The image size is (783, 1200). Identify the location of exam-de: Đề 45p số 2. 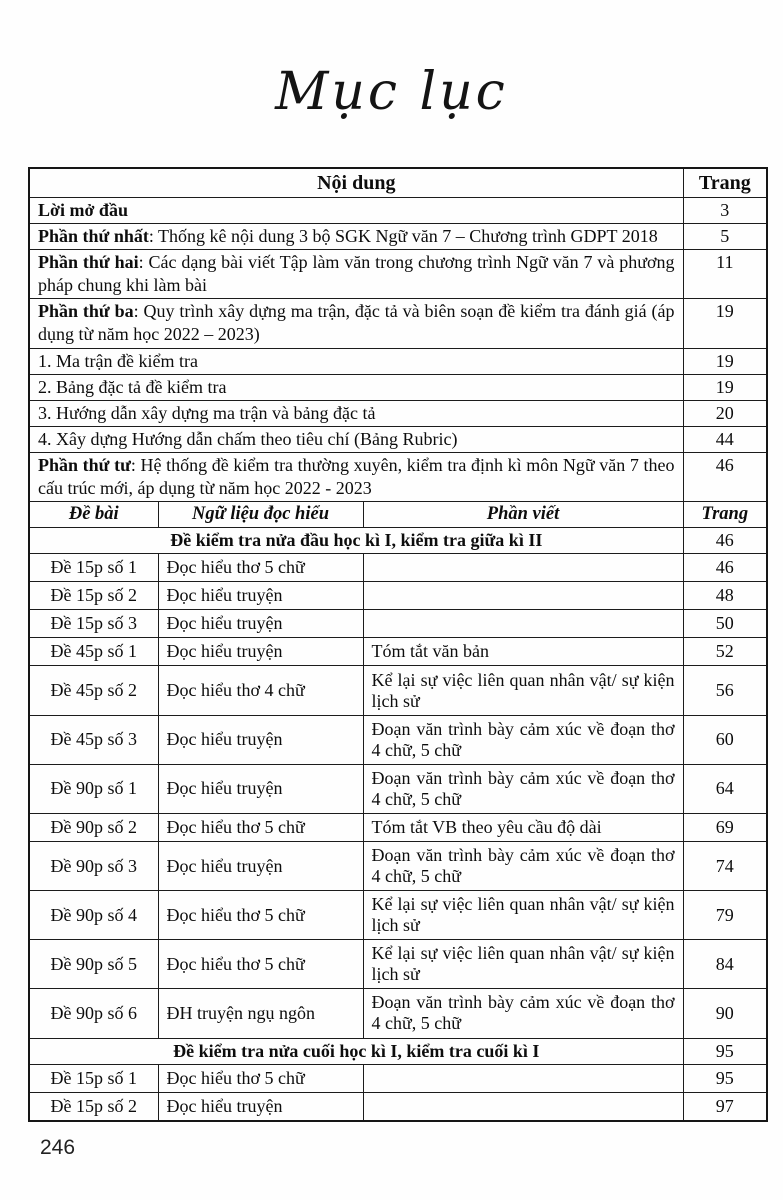
(93, 690).